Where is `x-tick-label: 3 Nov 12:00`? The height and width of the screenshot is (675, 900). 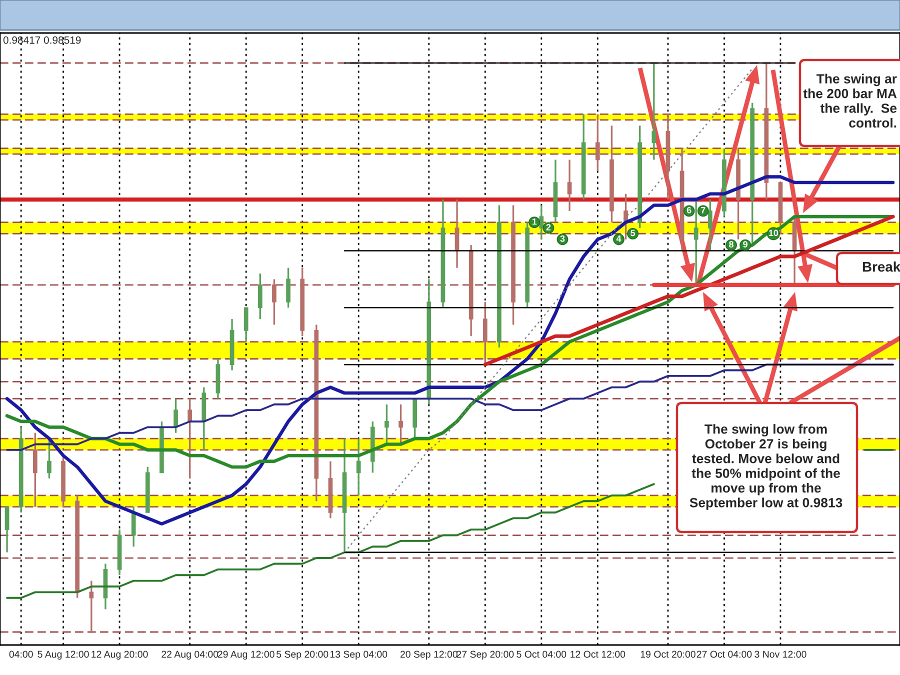
x-tick-label: 3 Nov 12:00 is located at coordinates (780, 654).